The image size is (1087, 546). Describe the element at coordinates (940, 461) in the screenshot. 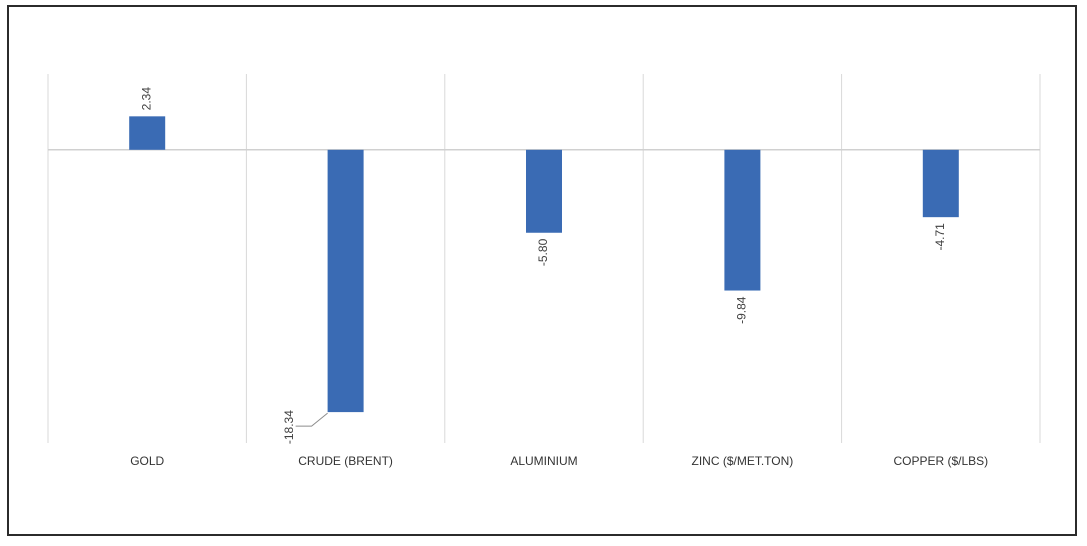

I see `tick-label: COPPER ($/LBS)` at that location.